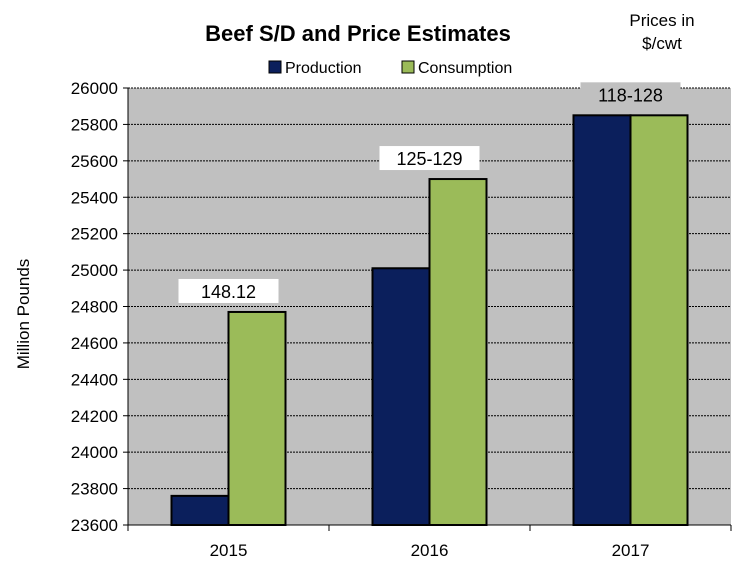  I want to click on x-tick-label: 2016, so click(430, 550).